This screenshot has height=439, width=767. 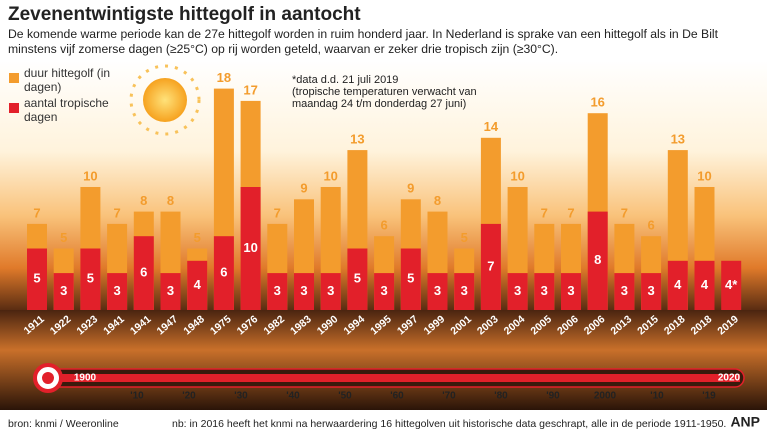 I want to click on legend-label: duur hittegolf (in dagen), so click(x=67, y=80).